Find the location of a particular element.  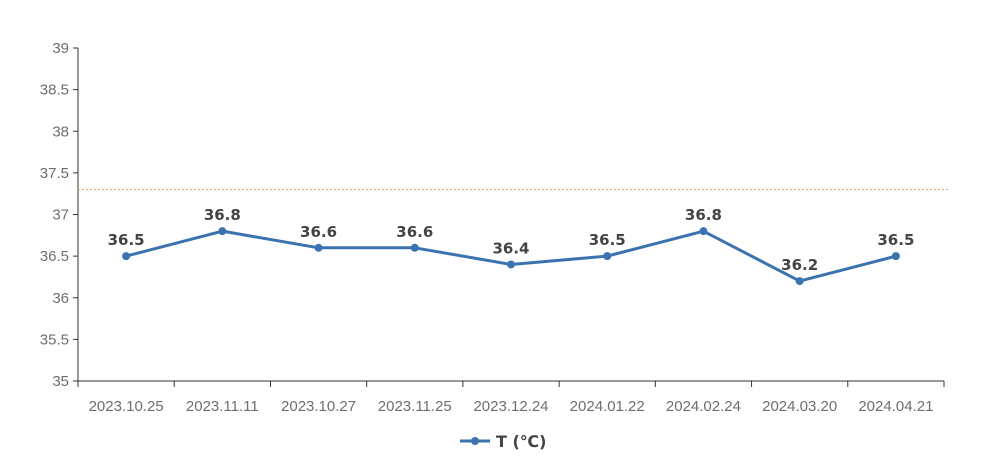

y-tick-label: 38 is located at coordinates (60, 131).